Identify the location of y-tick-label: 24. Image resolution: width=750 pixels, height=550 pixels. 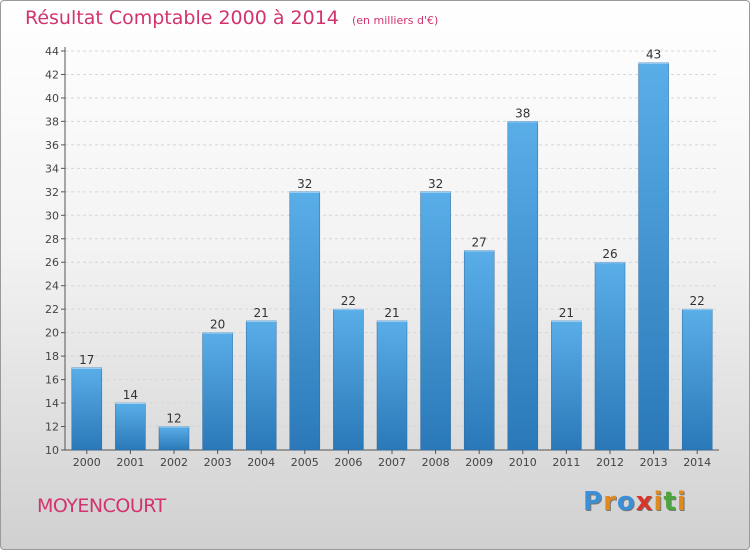
(52, 286).